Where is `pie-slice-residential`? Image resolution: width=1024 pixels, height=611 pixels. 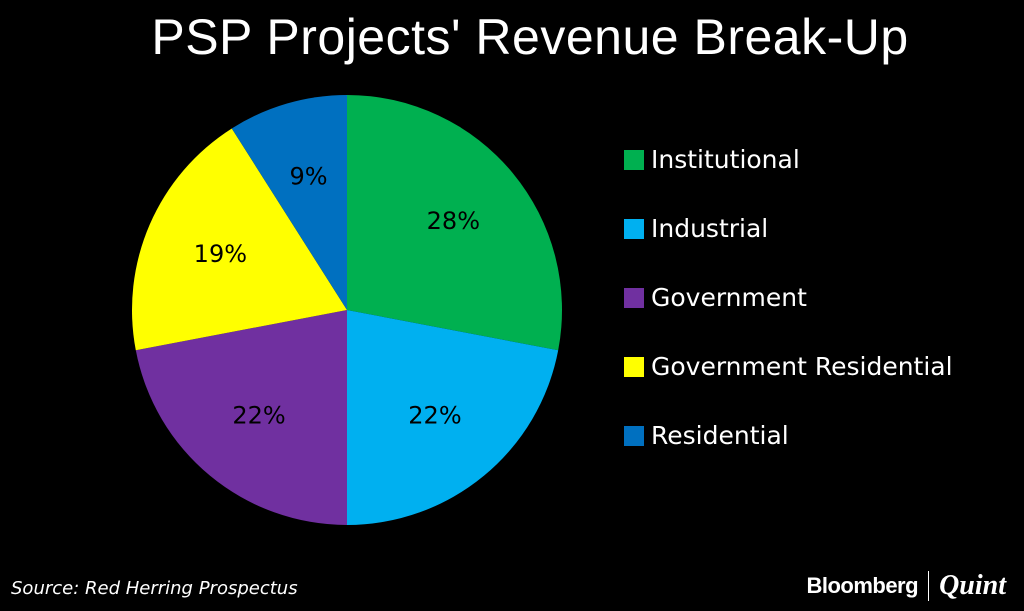
pie-slice-residential is located at coordinates (289, 202).